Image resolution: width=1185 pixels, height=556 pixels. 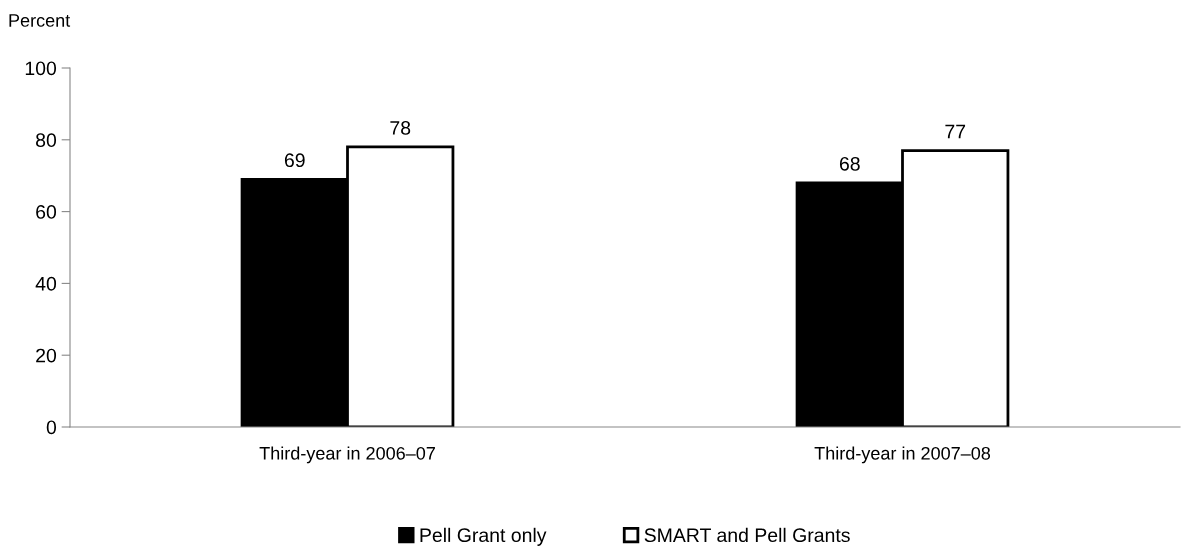 What do you see at coordinates (46, 355) in the screenshot?
I see `y-tick-label: 20` at bounding box center [46, 355].